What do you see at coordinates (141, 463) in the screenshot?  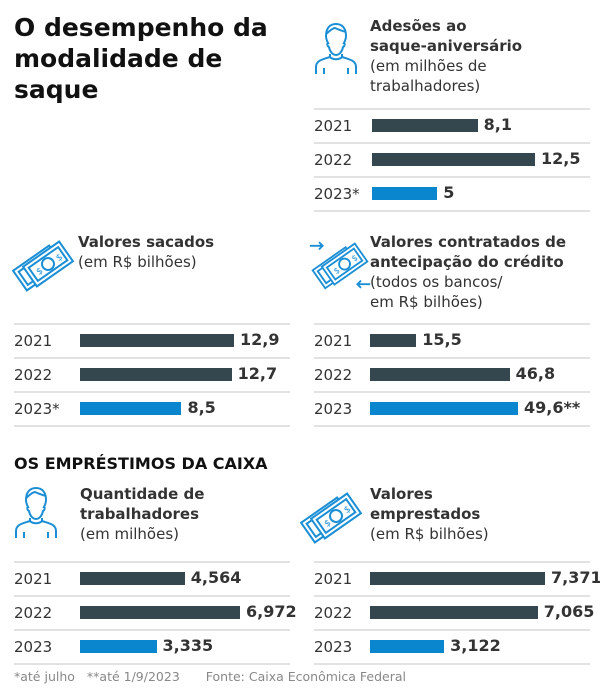 I see `section-title: OS EMPRÉSTIMOS DA CAIXA` at bounding box center [141, 463].